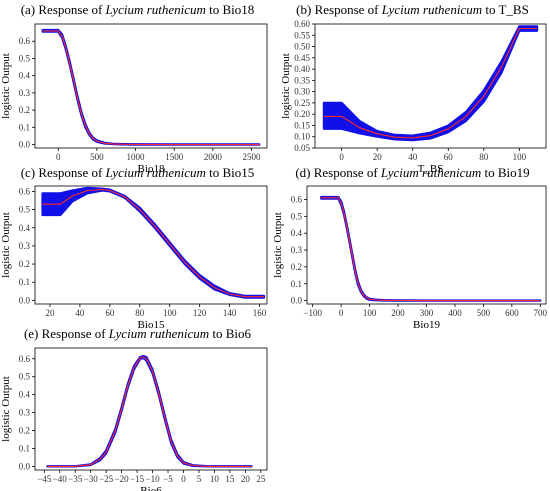 Image resolution: width=550 pixels, height=491 pixels. What do you see at coordinates (455, 313) in the screenshot?
I see `x-tick-label: 400` at bounding box center [455, 313].